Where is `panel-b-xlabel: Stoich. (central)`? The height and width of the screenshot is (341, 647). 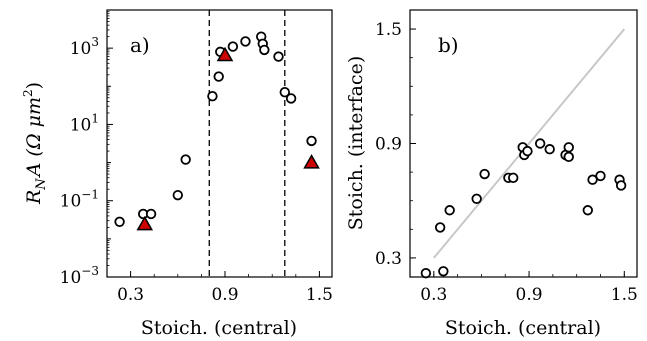 panel-b-xlabel: Stoich. (central) is located at coordinates (523, 328).